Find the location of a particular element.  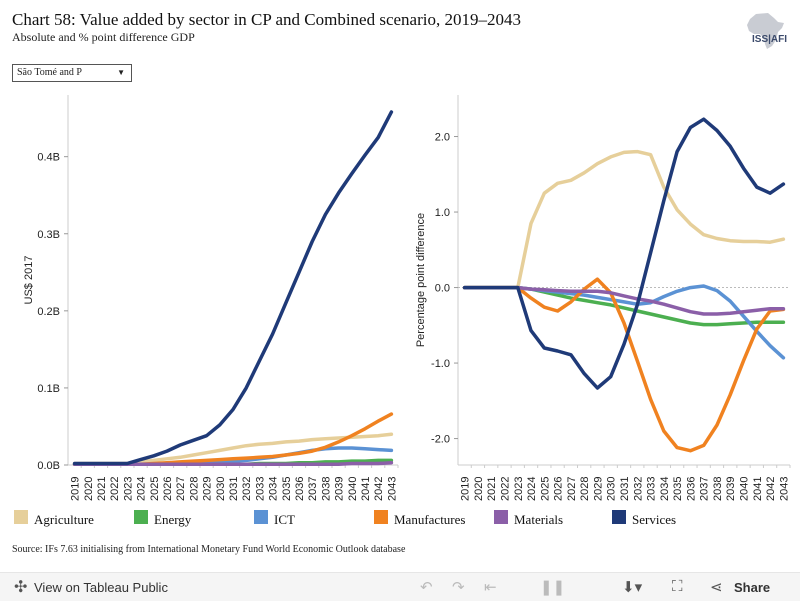

y-tick-label: 0.0 is located at coordinates (442, 289).